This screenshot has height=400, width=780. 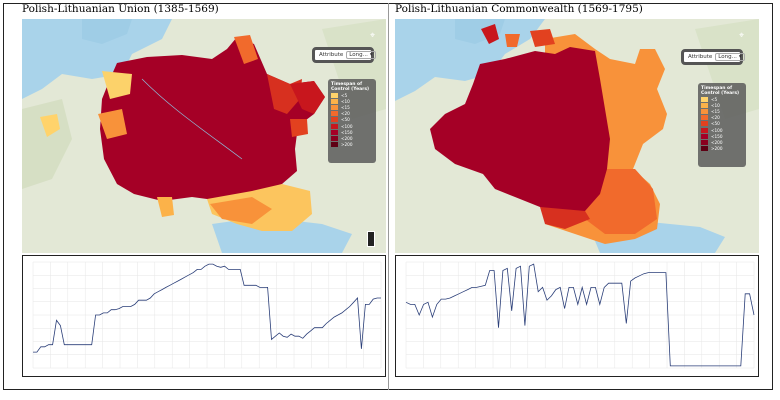 I want to click on chart-union, so click(x=204, y=316).